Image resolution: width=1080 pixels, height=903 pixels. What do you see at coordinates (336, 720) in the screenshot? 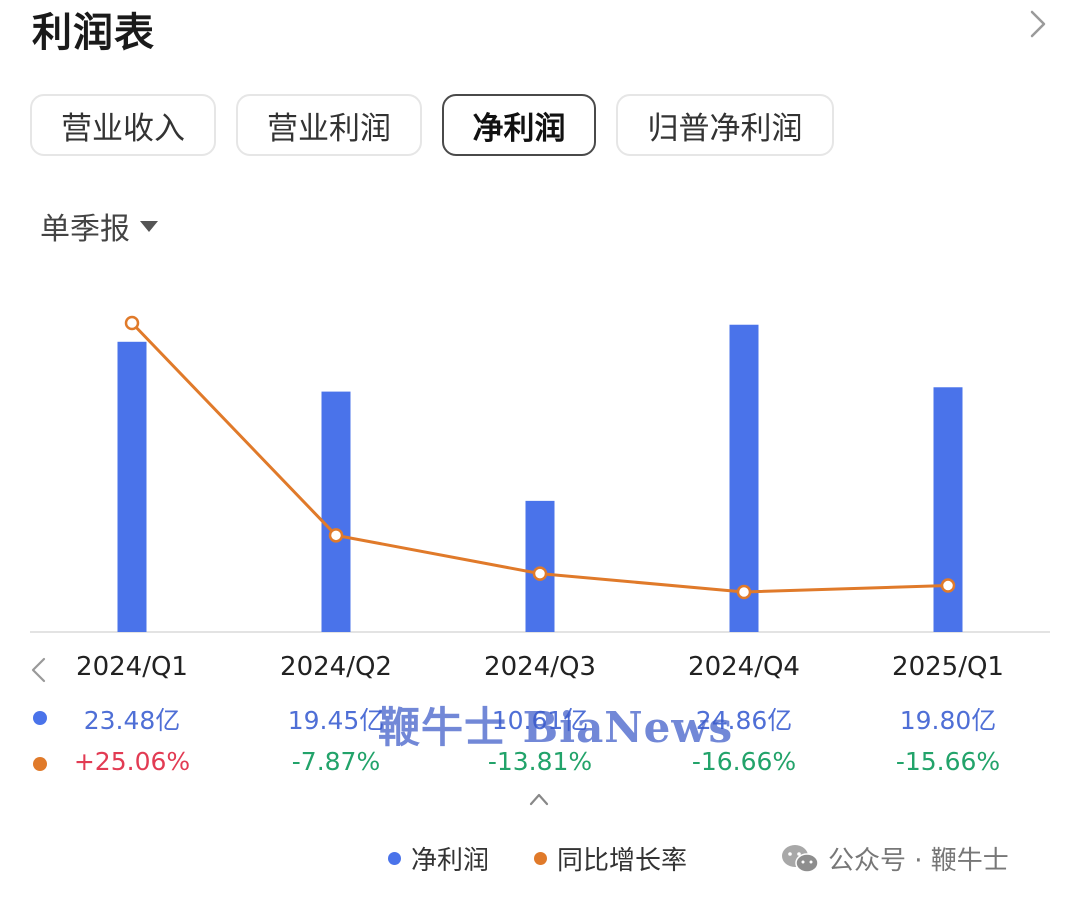
I see `net-profit-value: 19.45亿` at bounding box center [336, 720].